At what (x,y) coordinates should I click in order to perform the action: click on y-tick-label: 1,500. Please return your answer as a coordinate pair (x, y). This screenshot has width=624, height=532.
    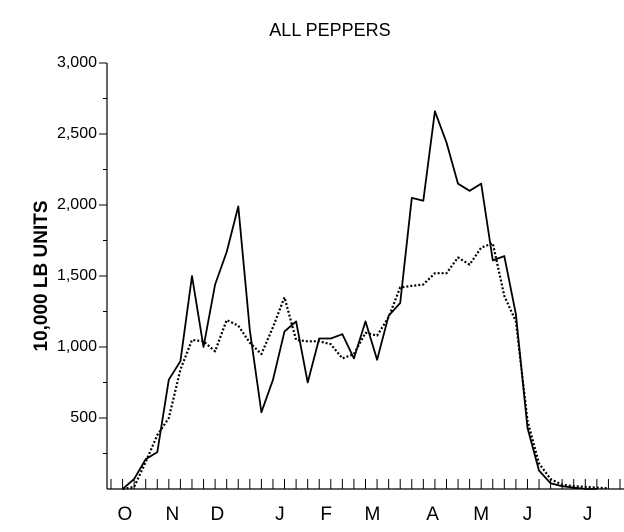
    Looking at the image, I should click on (77, 275).